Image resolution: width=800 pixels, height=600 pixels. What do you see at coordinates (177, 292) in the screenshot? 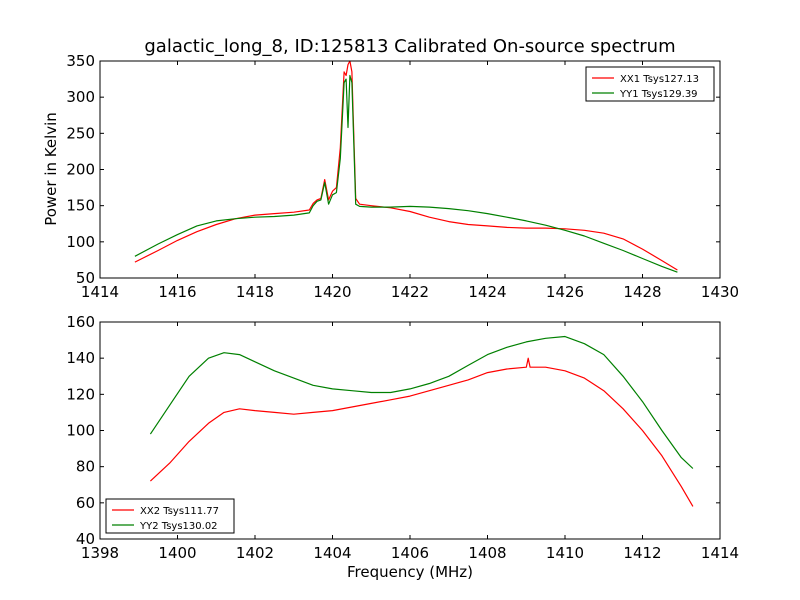
I see `x-tick-label: 1416` at bounding box center [177, 292].